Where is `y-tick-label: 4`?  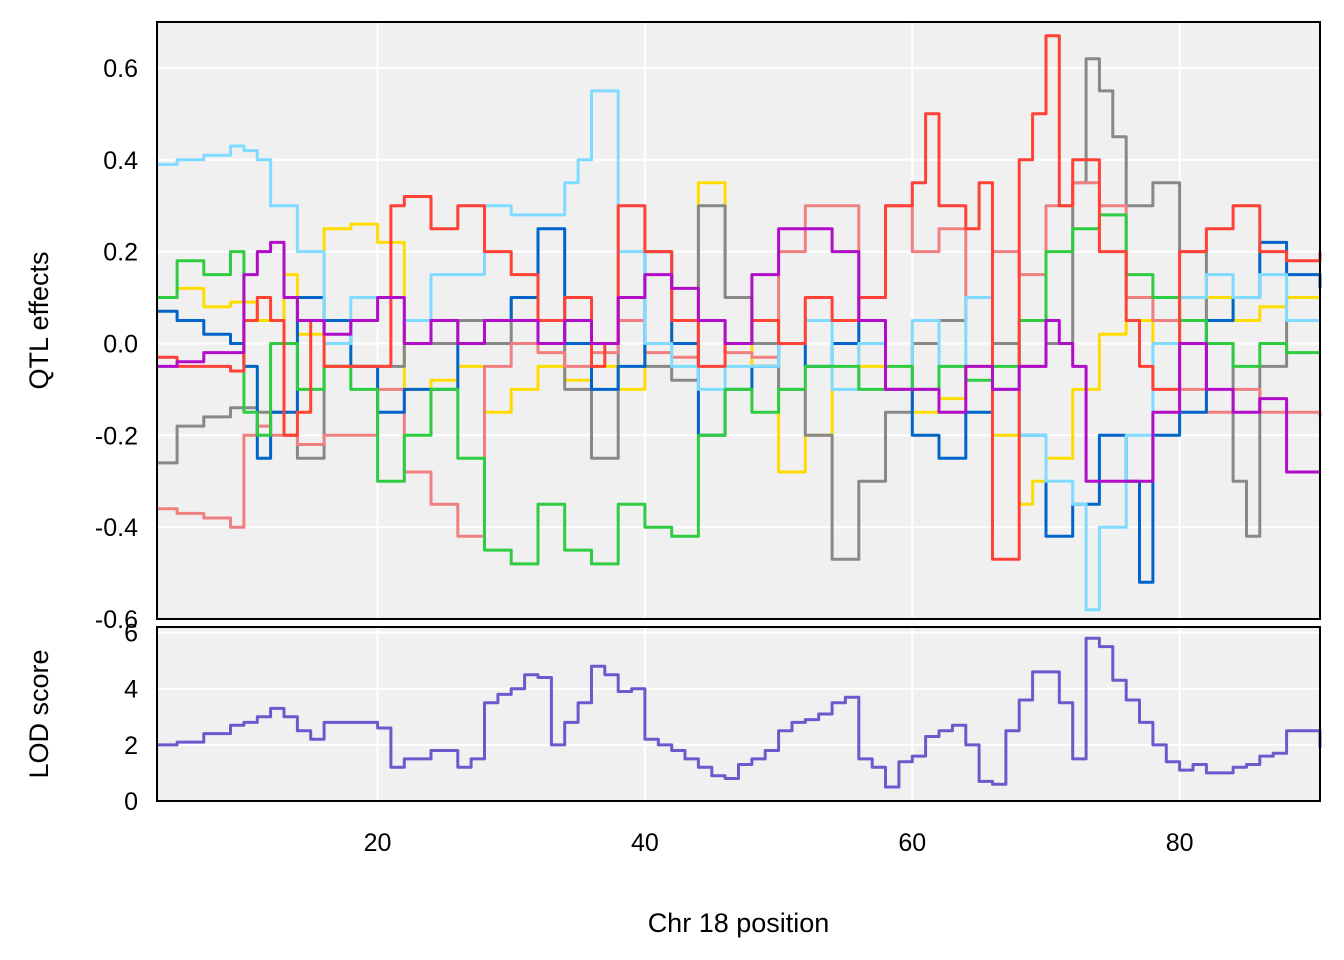 y-tick-label: 4 is located at coordinates (131, 690).